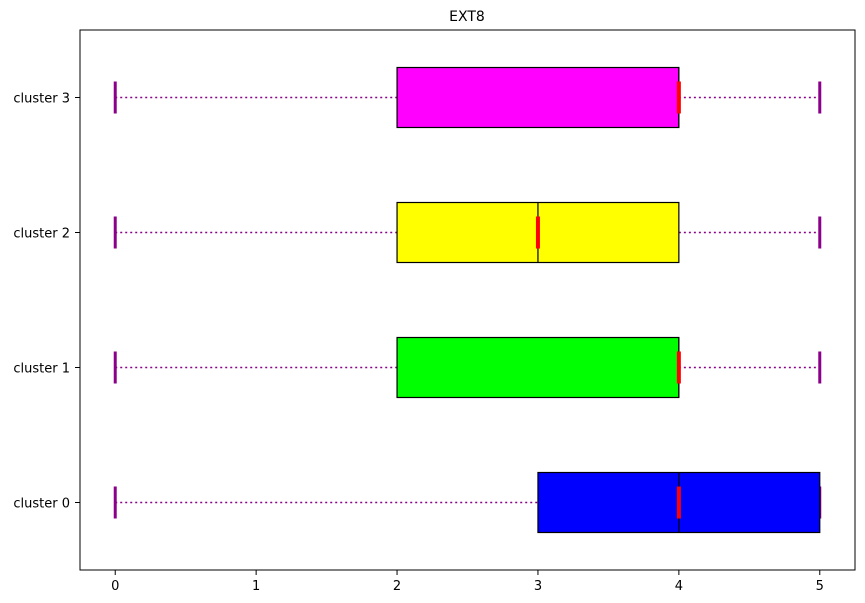 The width and height of the screenshot is (865, 603). I want to click on chart-title: EXT8, so click(467, 17).